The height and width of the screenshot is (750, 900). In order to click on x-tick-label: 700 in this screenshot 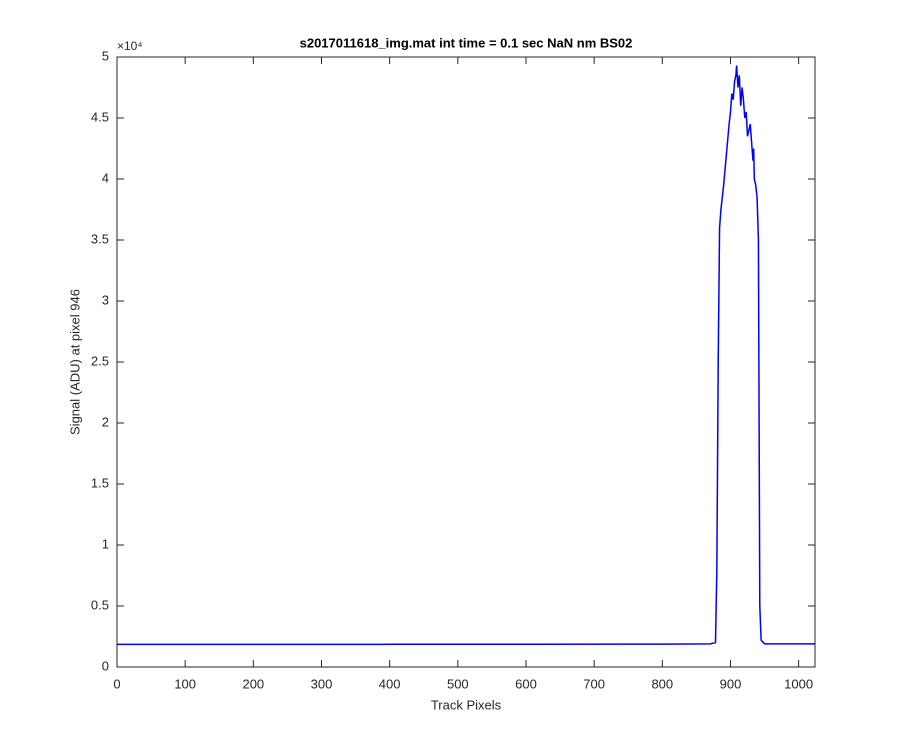, I will do `click(594, 683)`.